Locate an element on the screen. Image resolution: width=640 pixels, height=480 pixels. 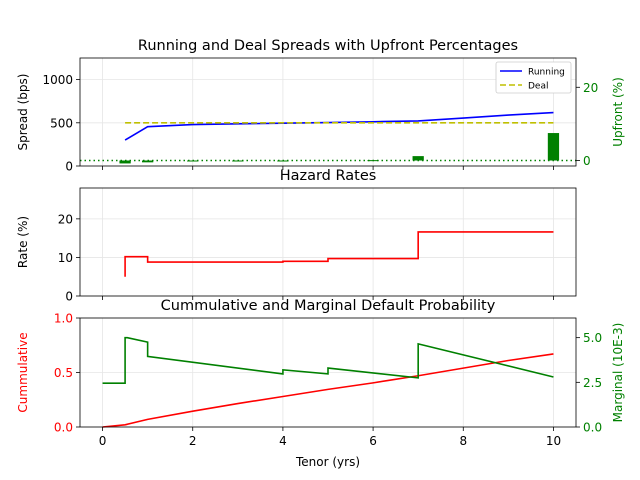
x-tick-label: 2 is located at coordinates (193, 441).